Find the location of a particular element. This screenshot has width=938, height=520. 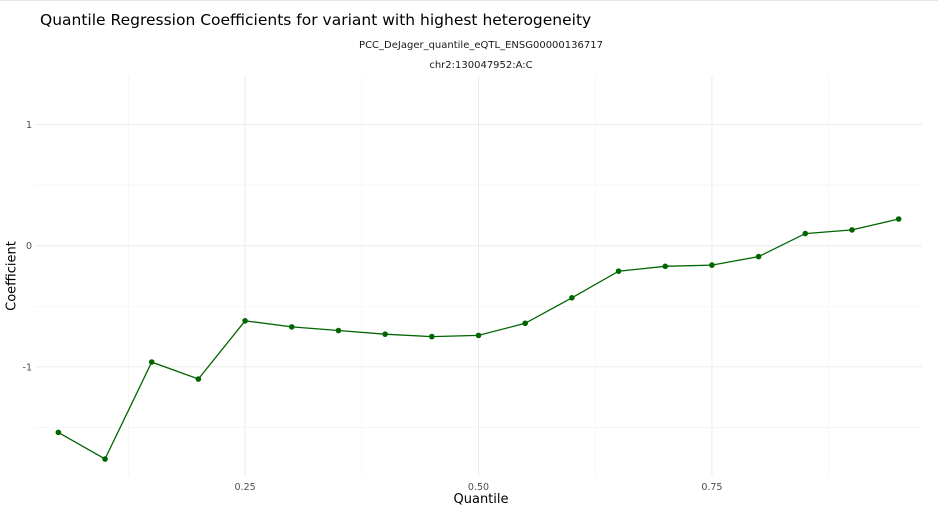

x-tick-label: 0.25 is located at coordinates (245, 487).